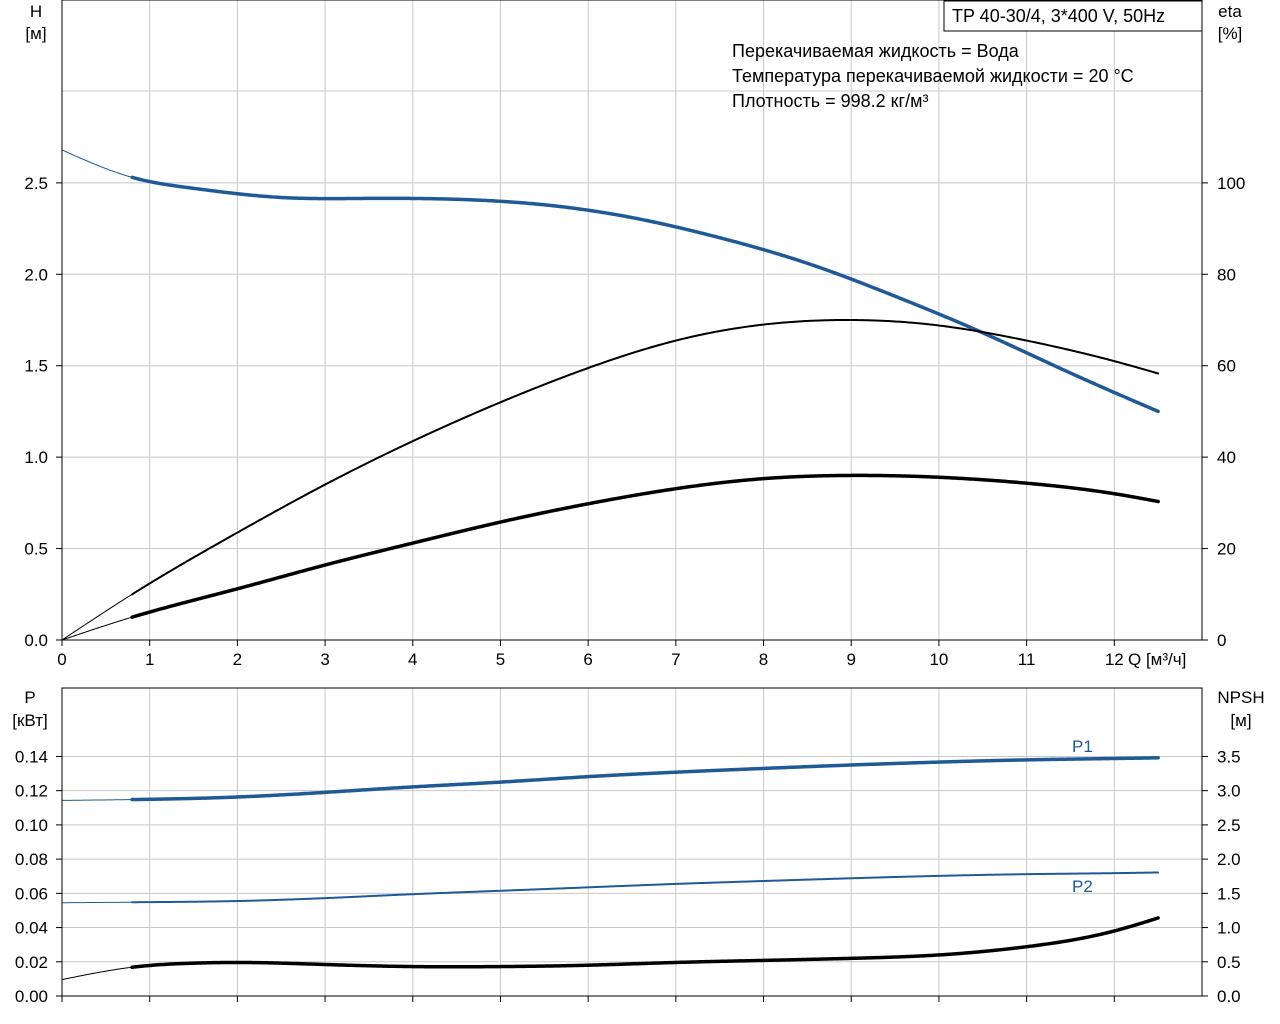 Image resolution: width=1280 pixels, height=1024 pixels. Describe the element at coordinates (36, 640) in the screenshot. I see `left-tick-label: 0.0` at that location.